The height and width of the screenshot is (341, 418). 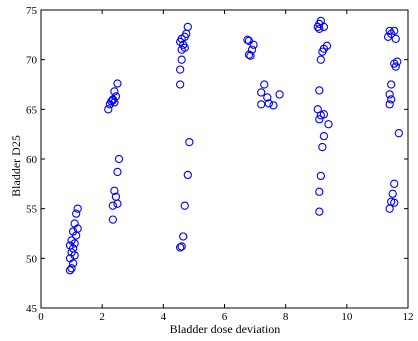 What do you see at coordinates (41, 317) in the screenshot?
I see `x-tick-label: 0` at bounding box center [41, 317].